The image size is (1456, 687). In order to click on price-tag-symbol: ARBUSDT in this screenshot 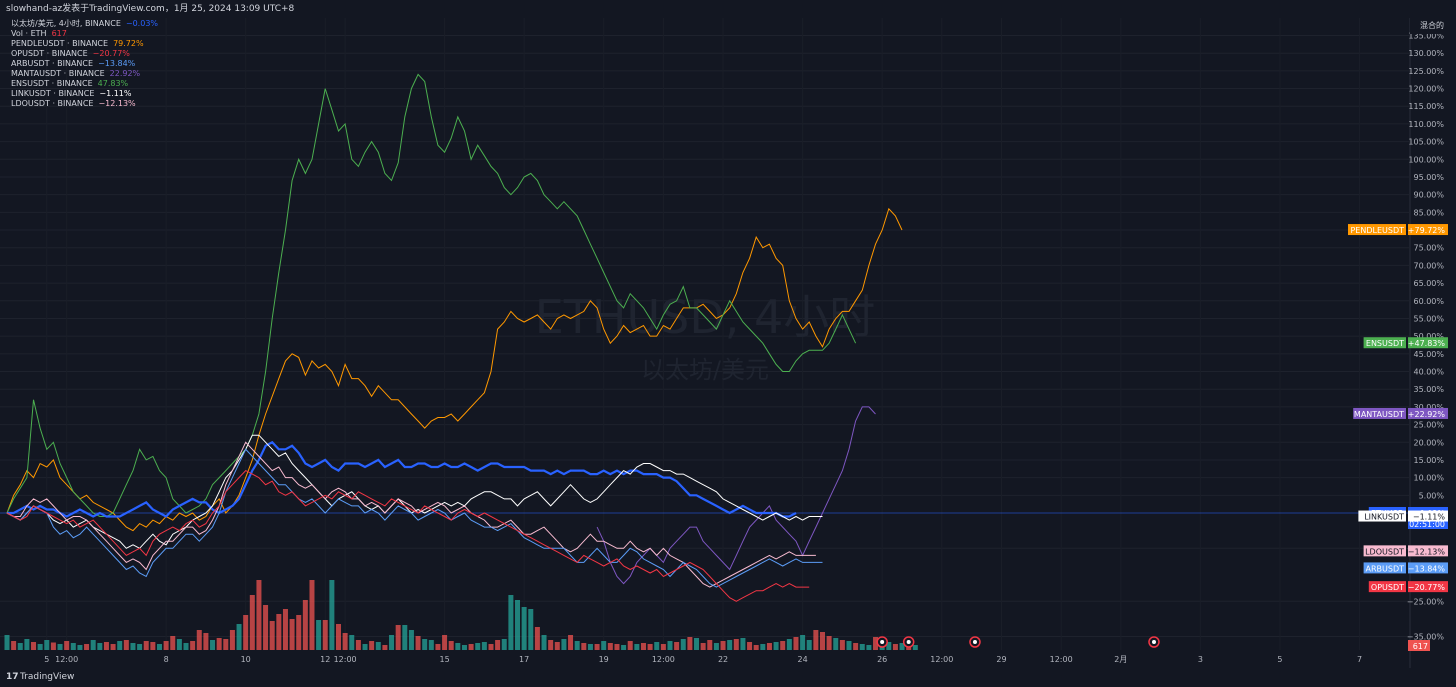, I will do `click(1385, 568)`.